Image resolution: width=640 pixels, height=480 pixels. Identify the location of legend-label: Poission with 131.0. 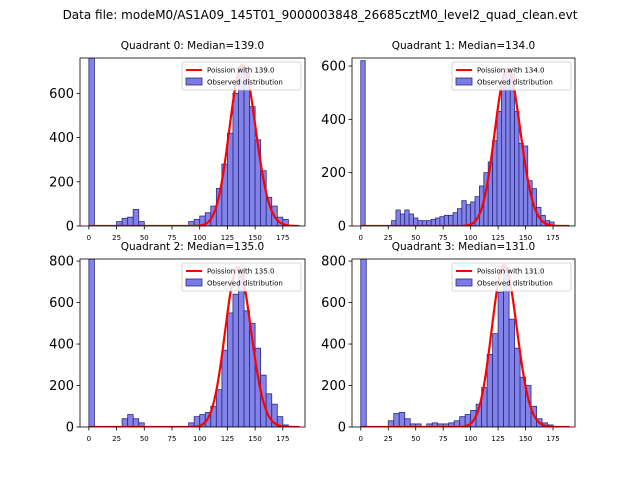
(511, 272).